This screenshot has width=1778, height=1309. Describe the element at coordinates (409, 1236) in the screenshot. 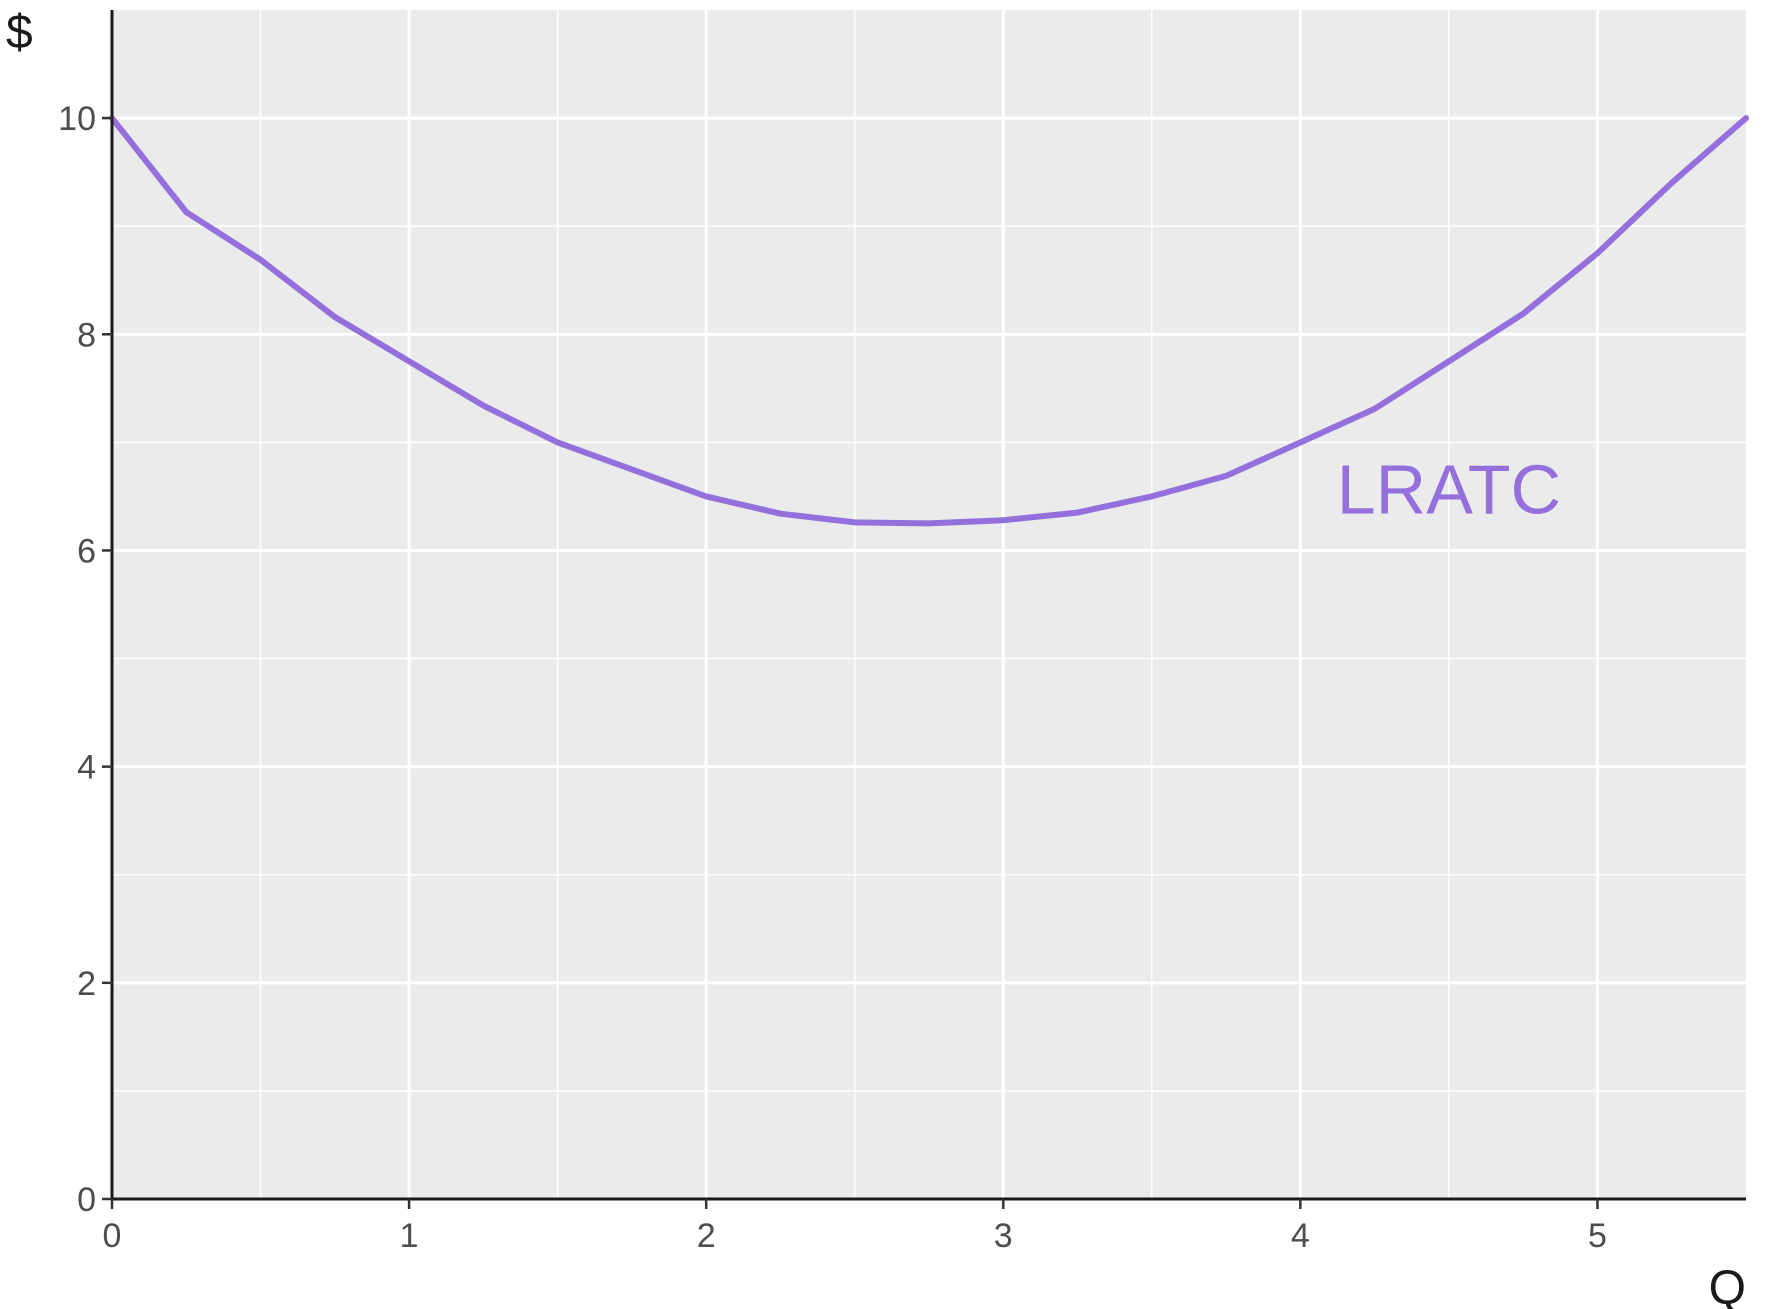

I see `x-tick-label: 1` at that location.